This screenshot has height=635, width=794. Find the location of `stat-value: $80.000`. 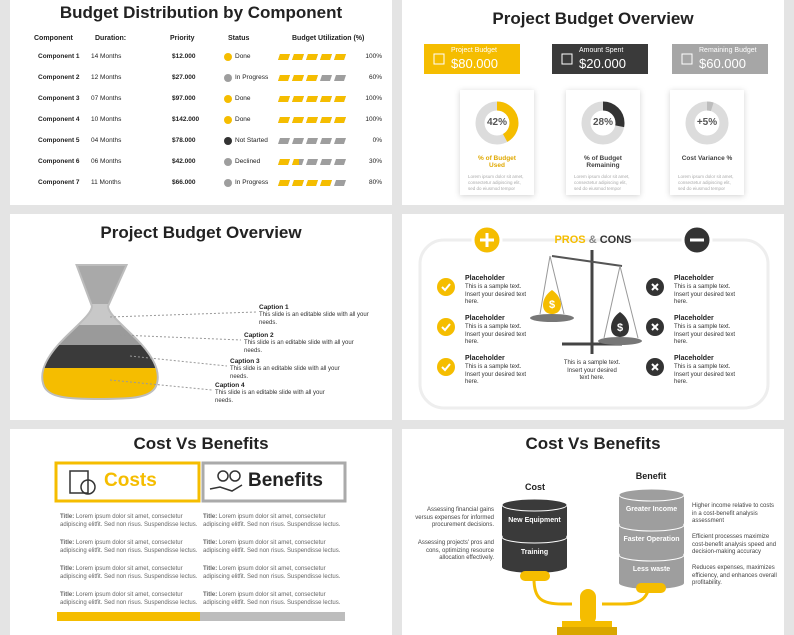

stat-value: $80.000 is located at coordinates (474, 63).